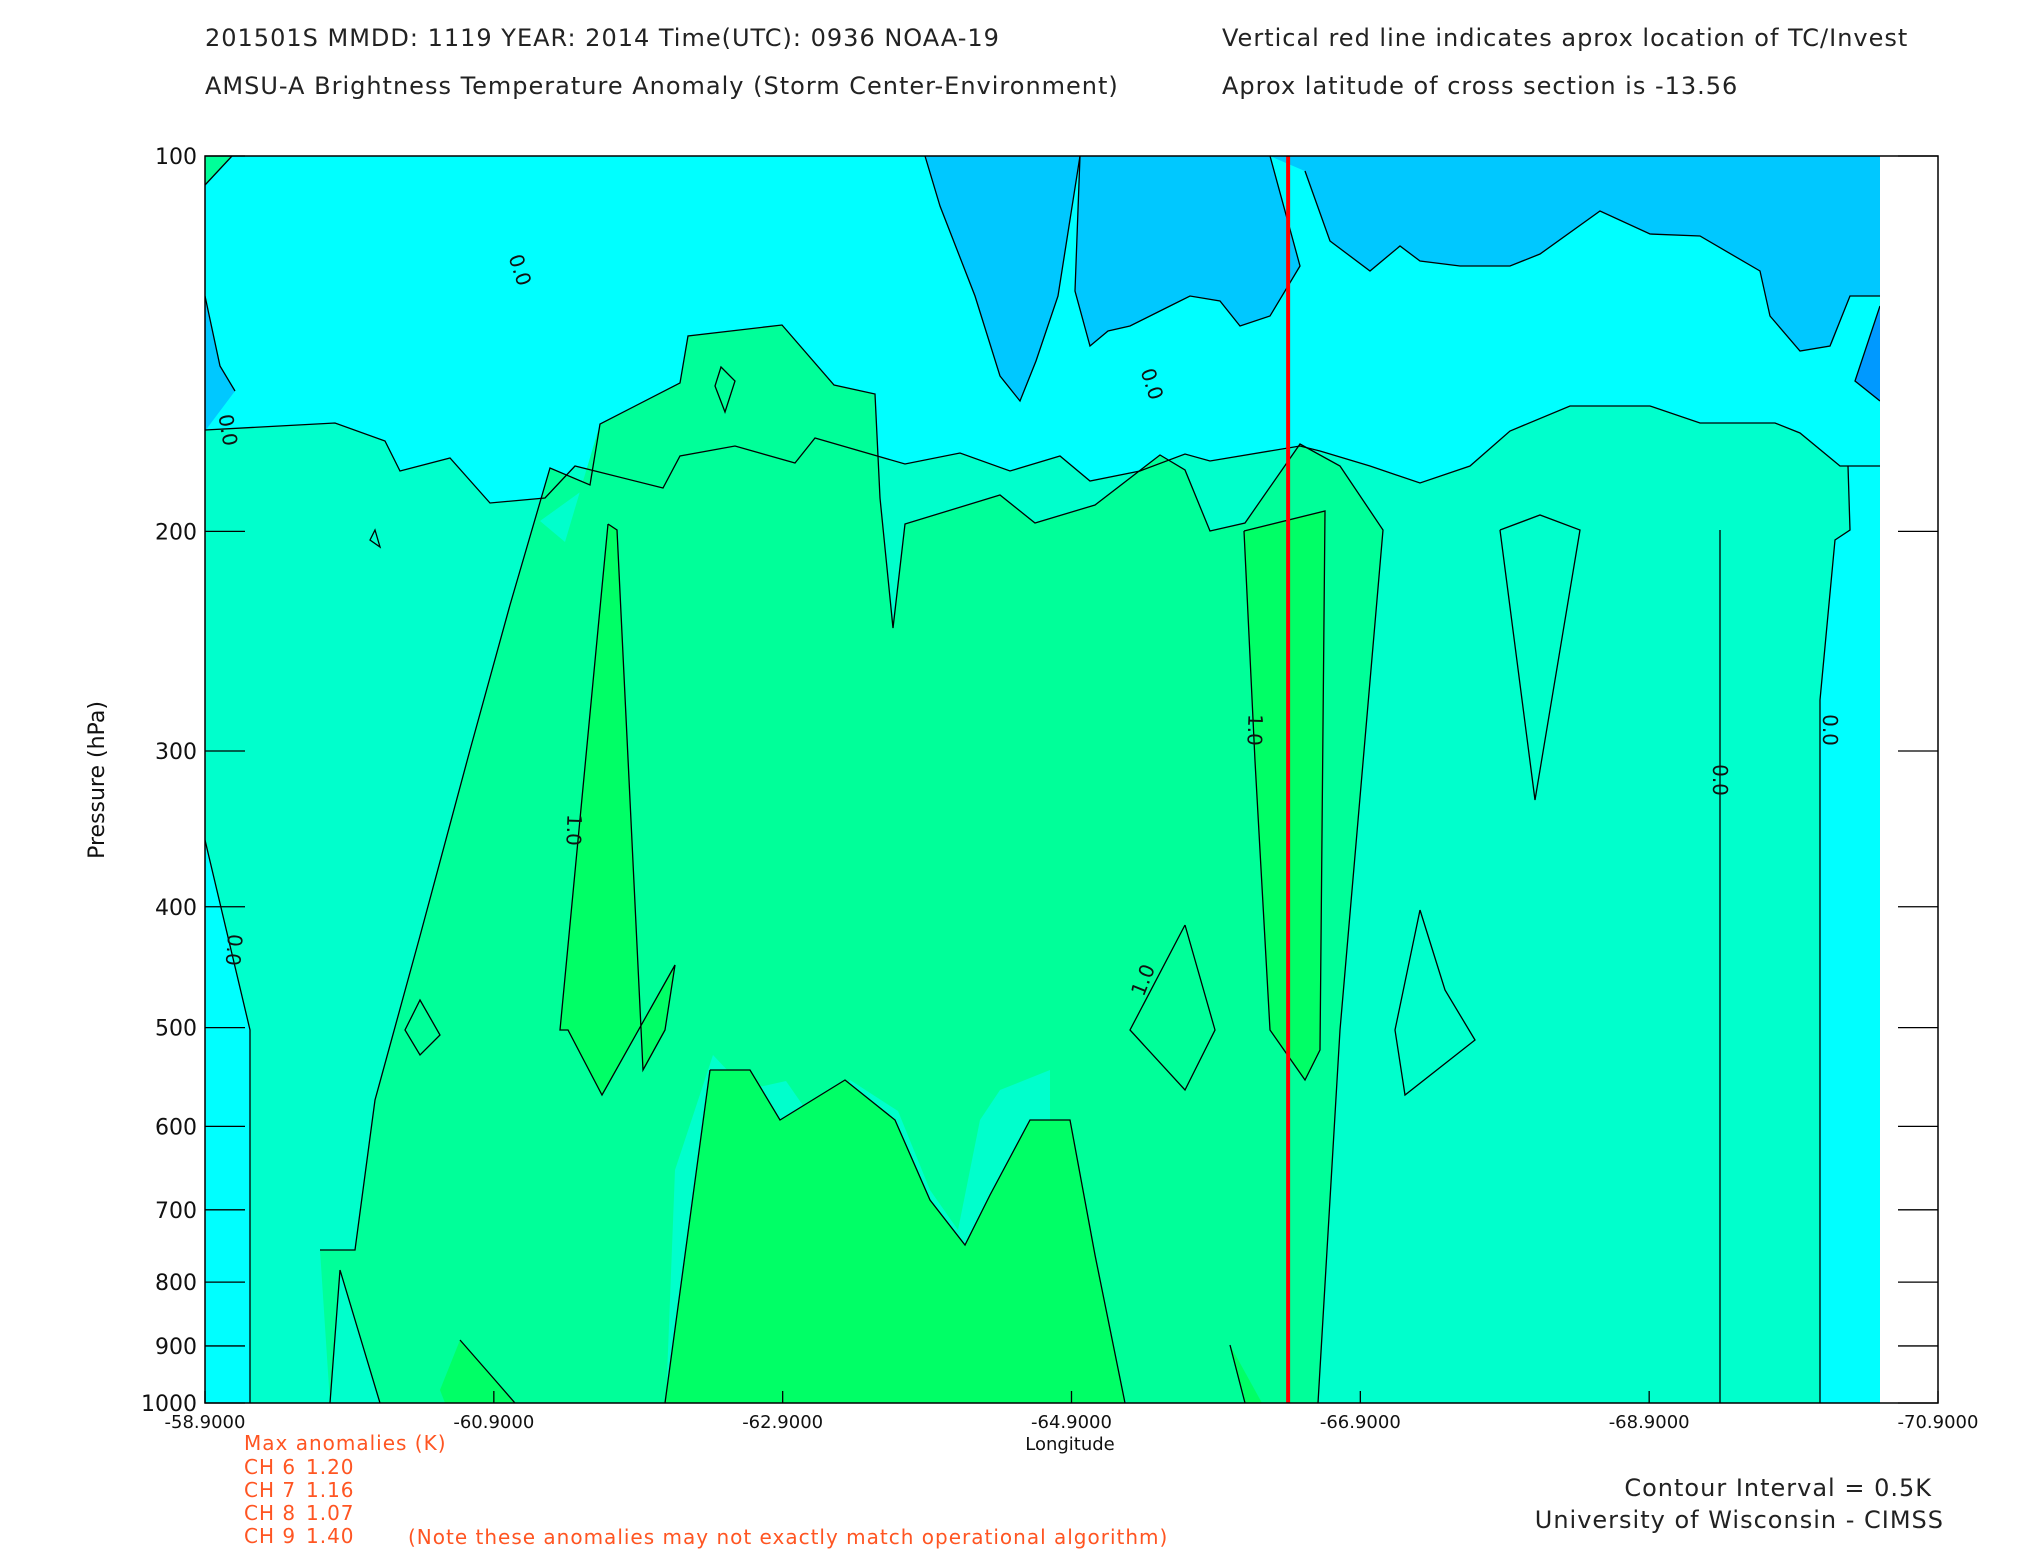 The image size is (2025, 1550). I want to click on x-tick-label: -70.9000, so click(1938, 1422).